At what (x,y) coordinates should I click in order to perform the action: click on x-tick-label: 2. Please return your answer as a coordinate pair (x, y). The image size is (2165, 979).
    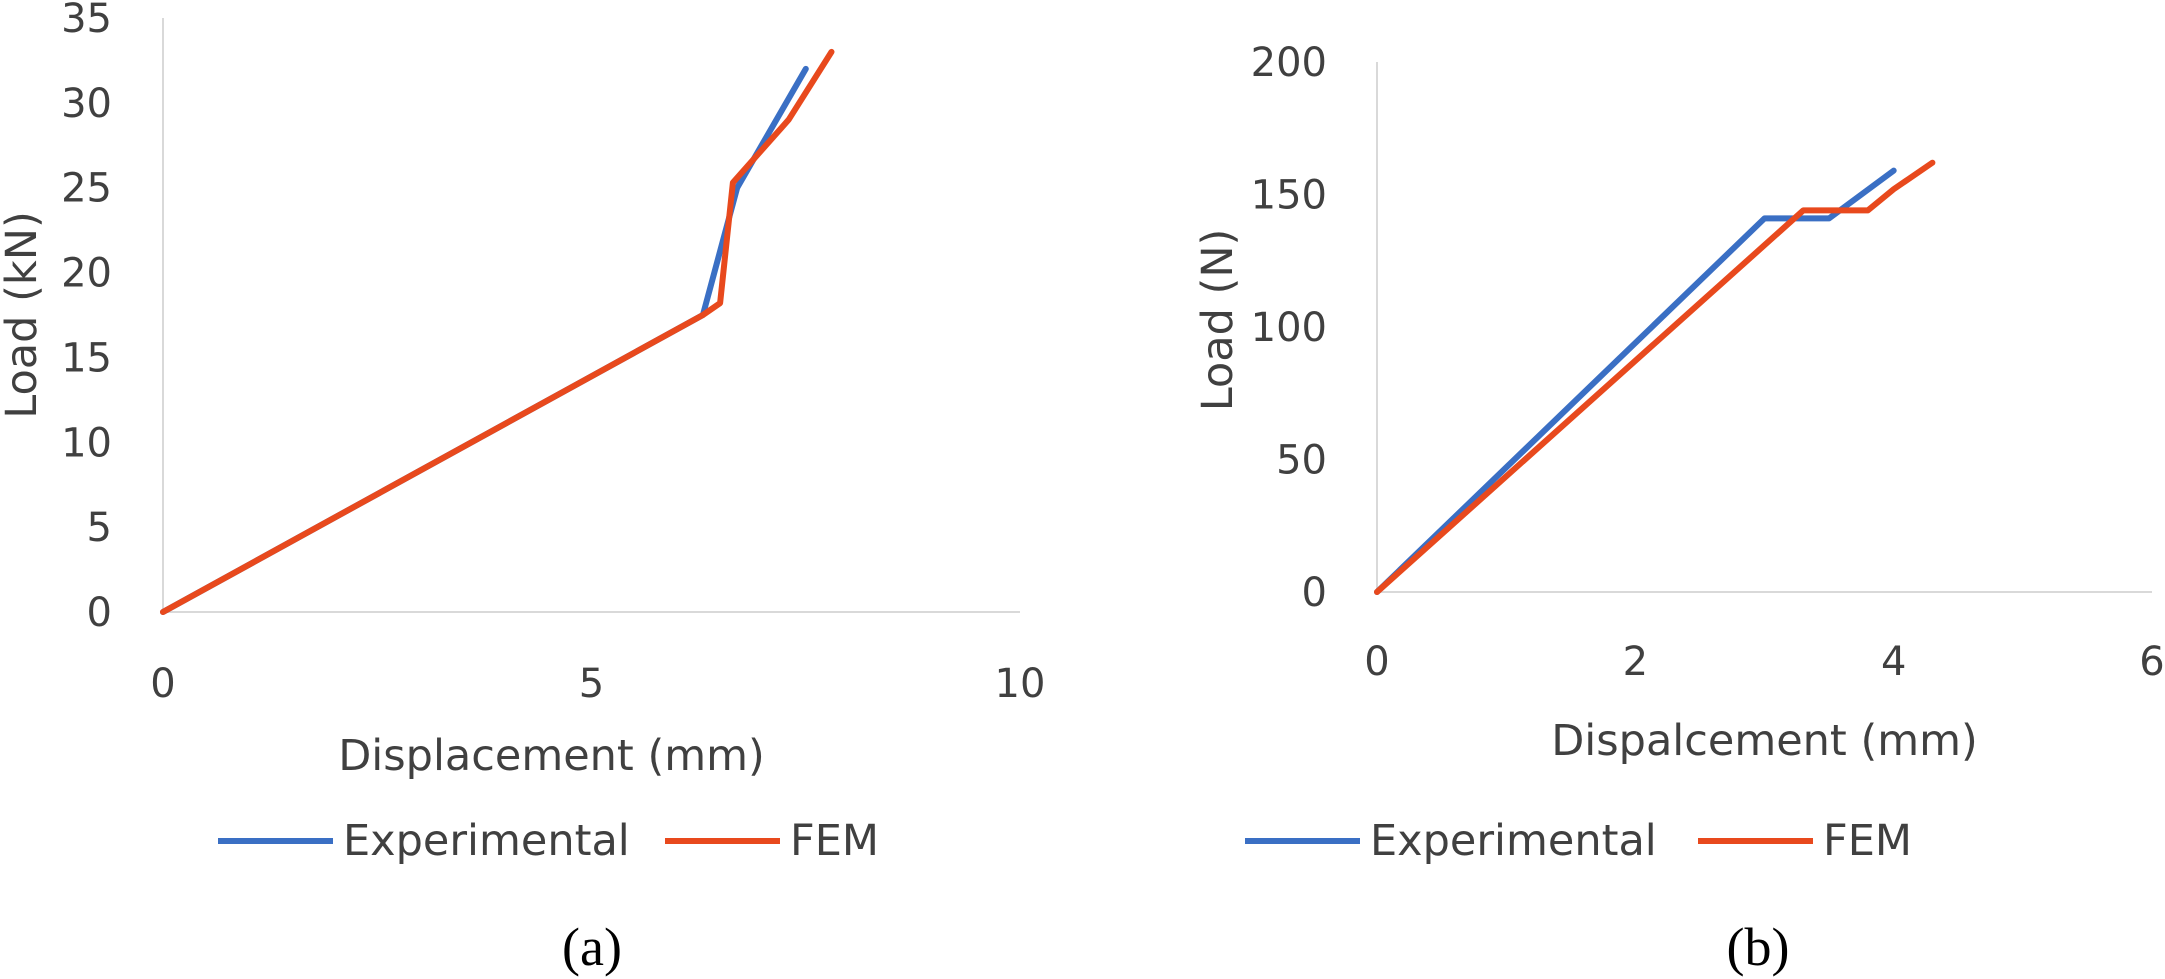
    Looking at the image, I should click on (1635, 662).